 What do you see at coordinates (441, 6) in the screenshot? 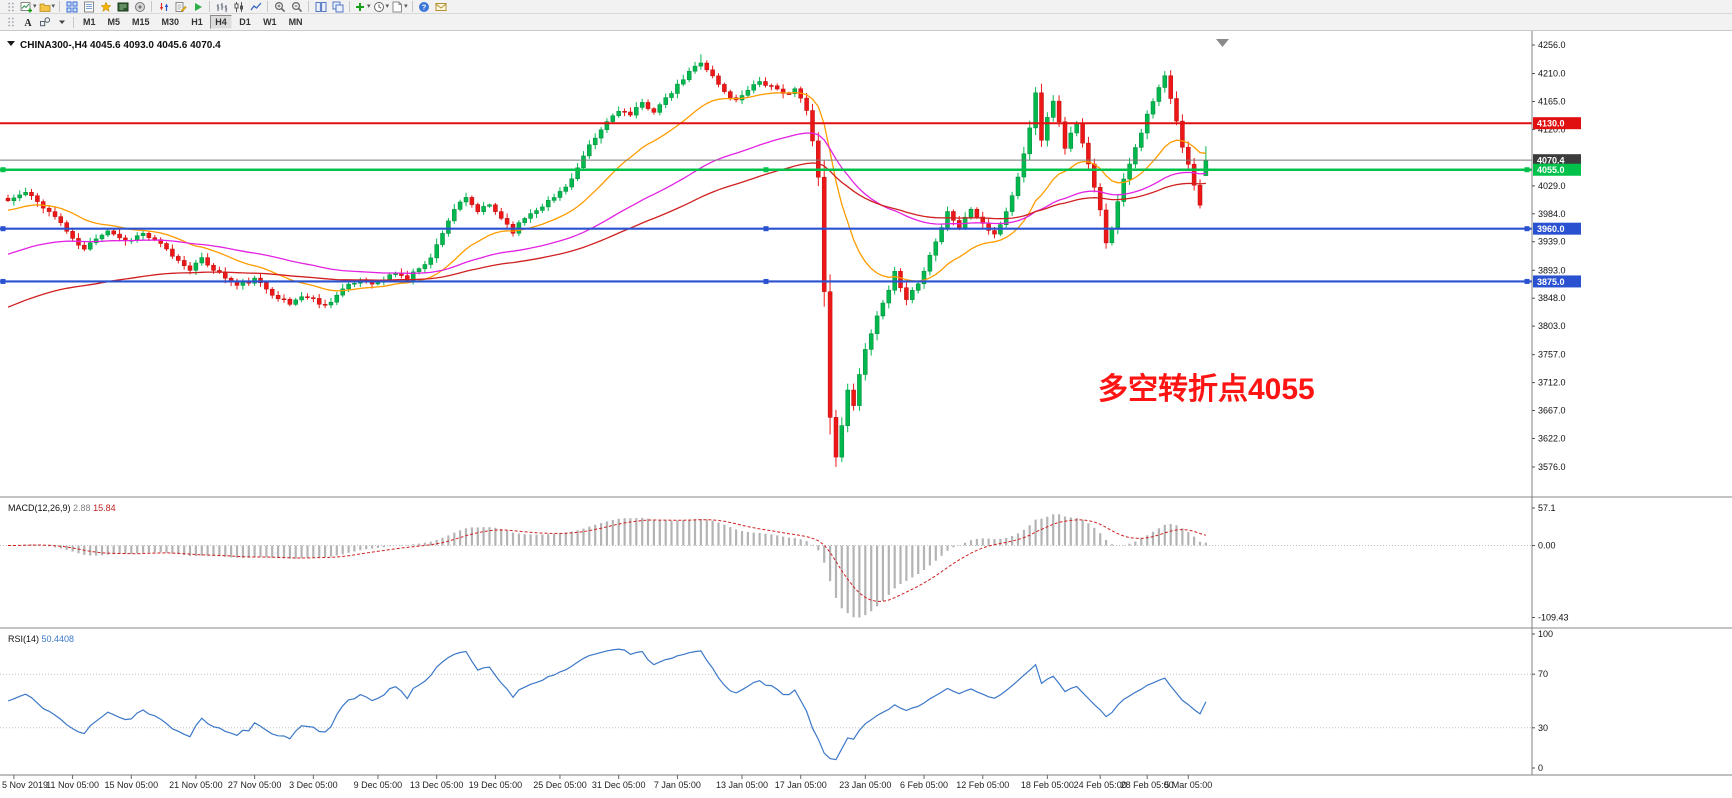
I see `feedback-button` at bounding box center [441, 6].